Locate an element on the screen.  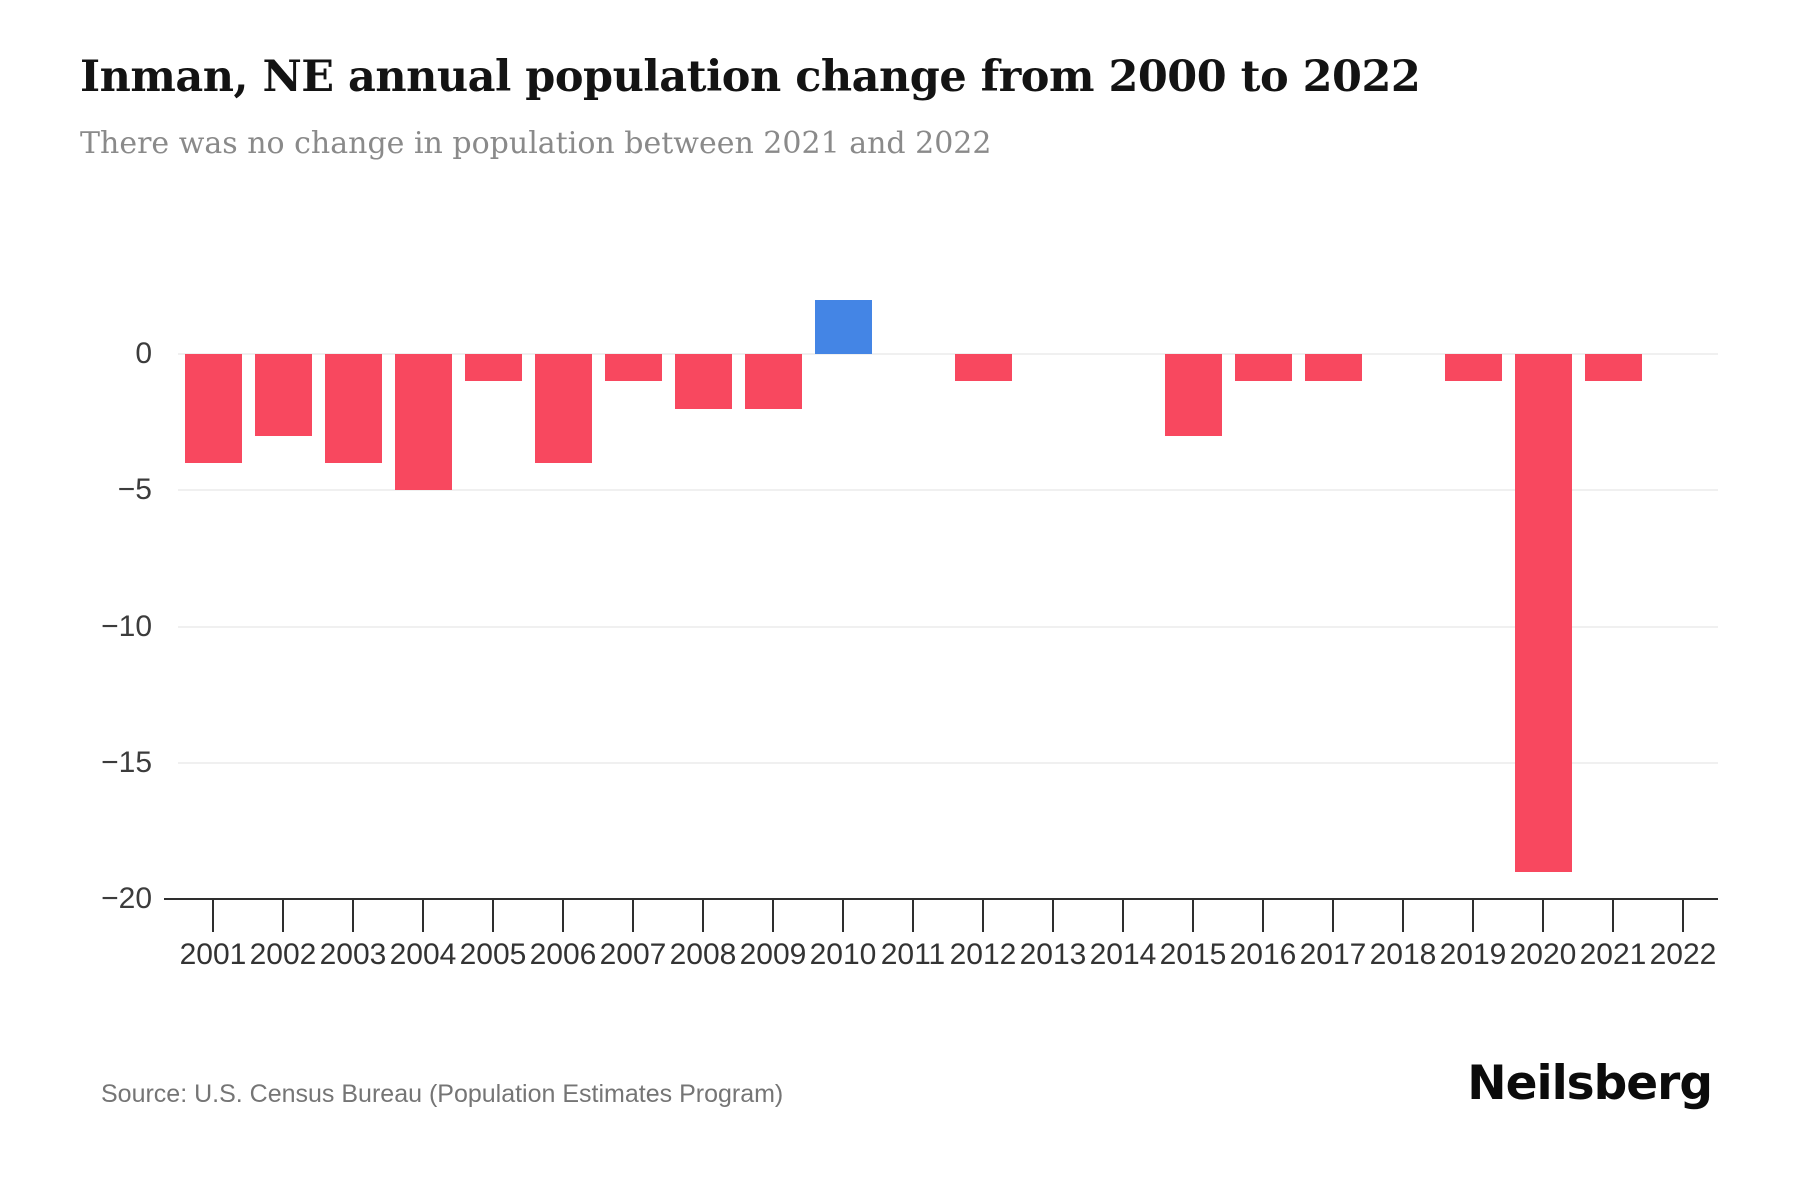
x-tick-2006 is located at coordinates (563, 915).